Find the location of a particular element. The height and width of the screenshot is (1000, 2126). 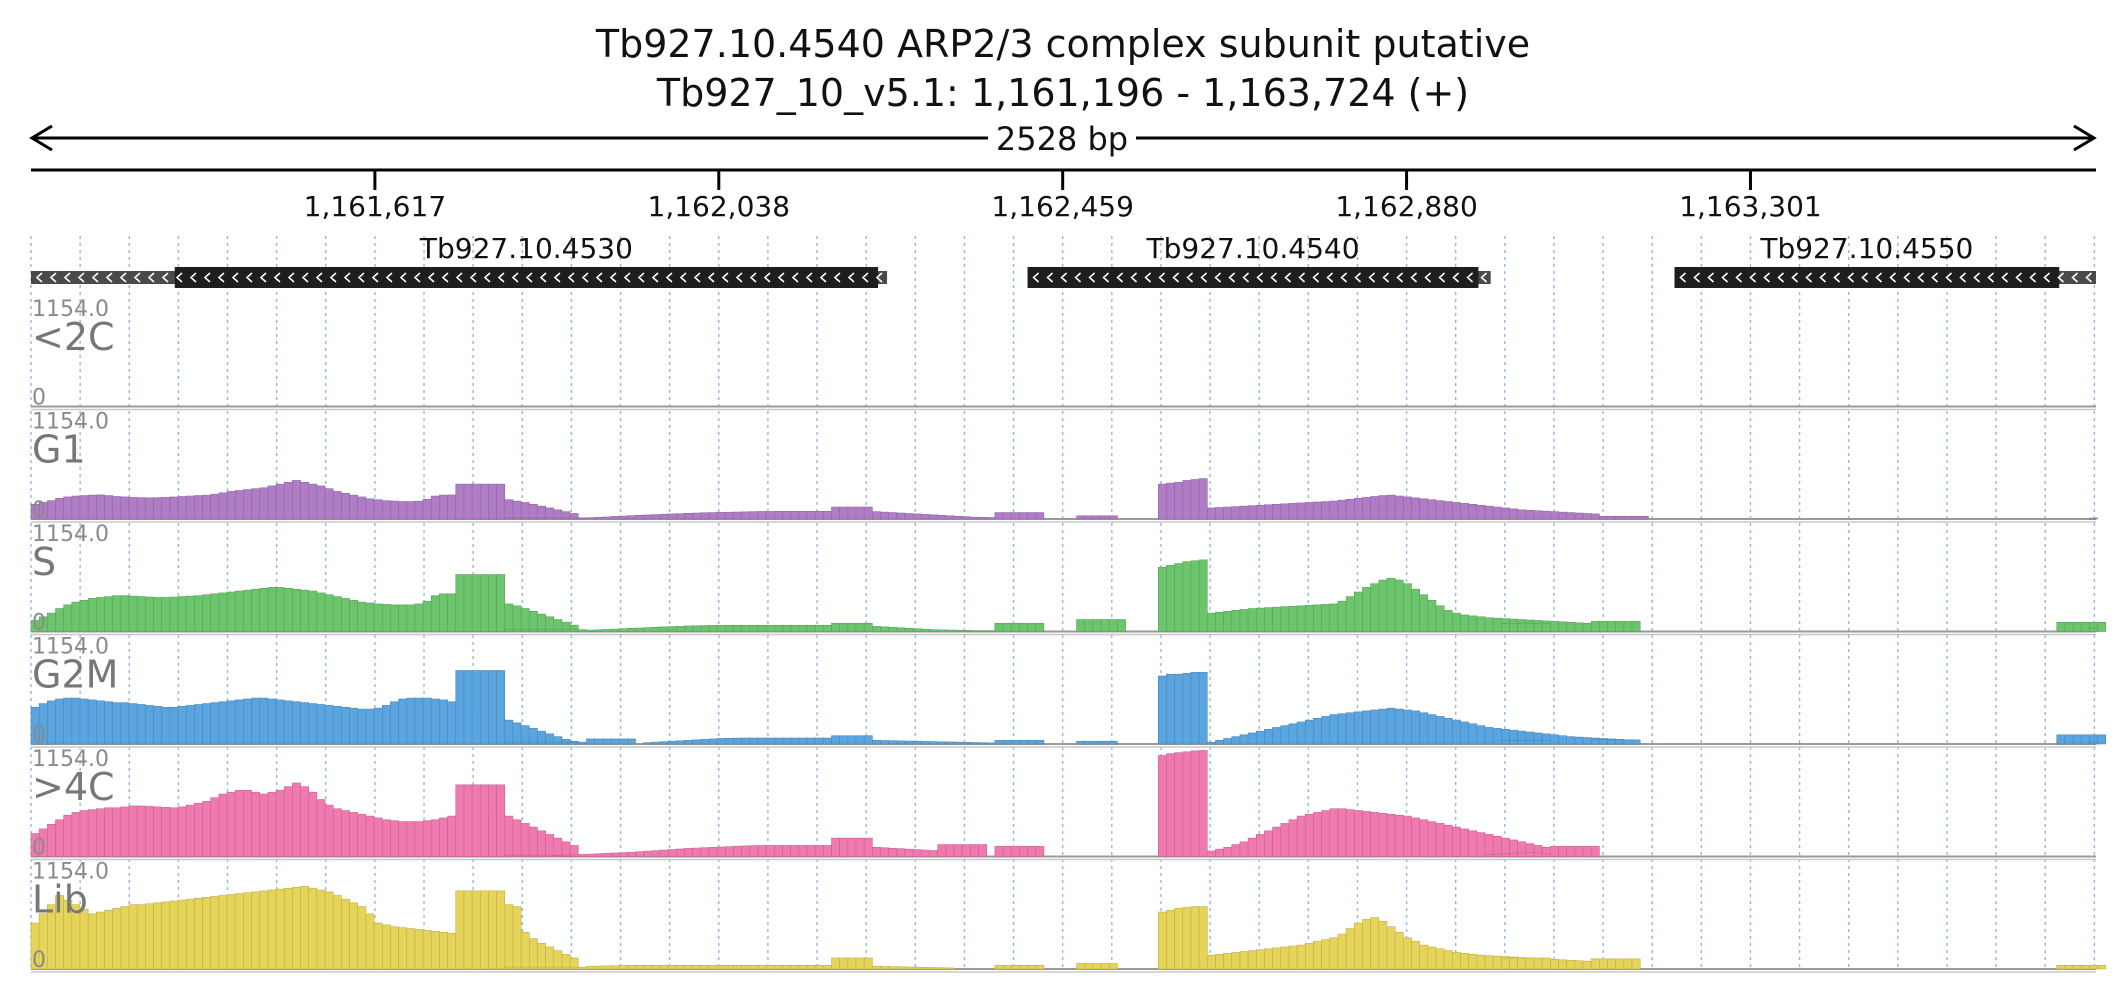

ruler-tick-label: 1,161,617 is located at coordinates (375, 206).